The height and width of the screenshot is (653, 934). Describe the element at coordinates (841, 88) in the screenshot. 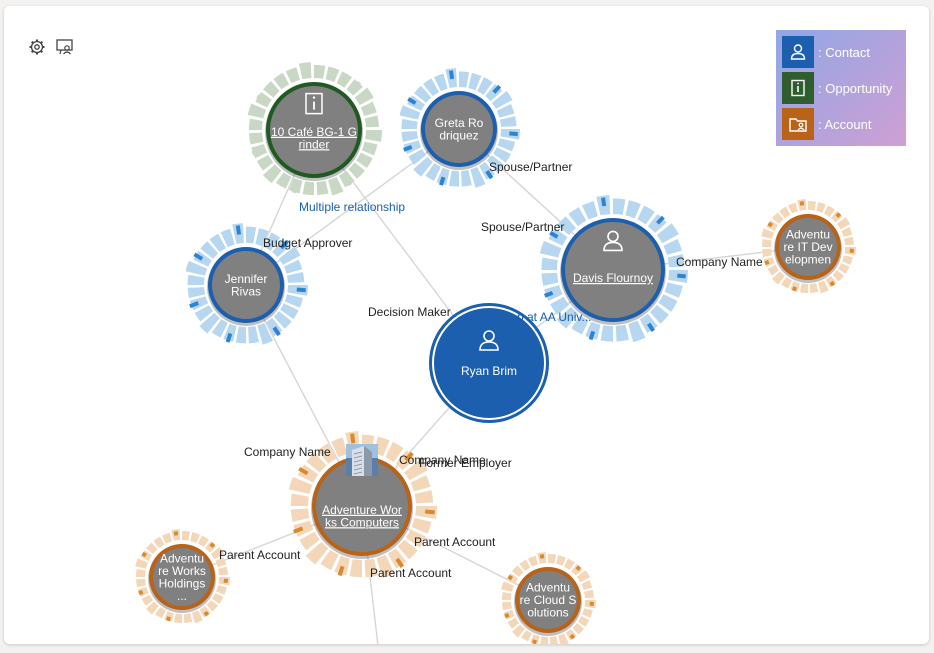

I see `legend: : Contact : Opportunity : Account` at that location.